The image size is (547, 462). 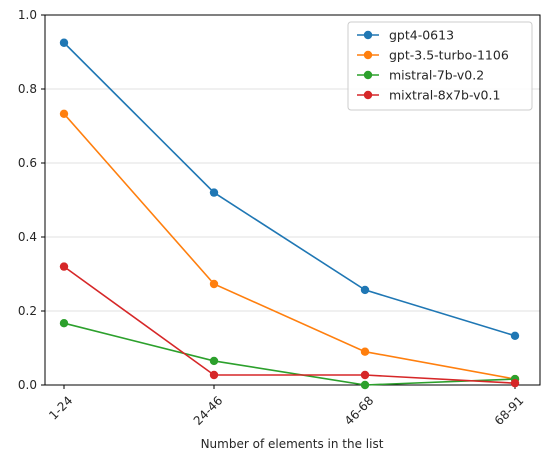 What do you see at coordinates (60, 407) in the screenshot?
I see `x-tick-label: 1-24` at bounding box center [60, 407].